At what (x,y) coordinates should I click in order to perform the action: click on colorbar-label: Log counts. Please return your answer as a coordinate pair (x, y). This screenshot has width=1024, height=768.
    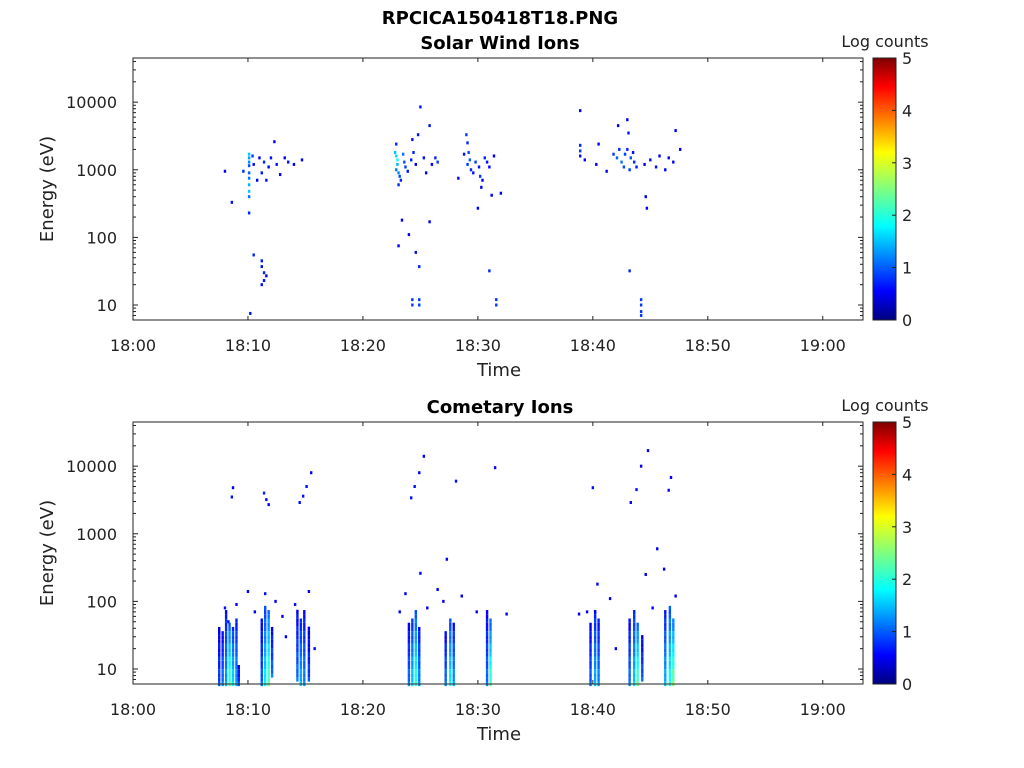
    Looking at the image, I should click on (884, 41).